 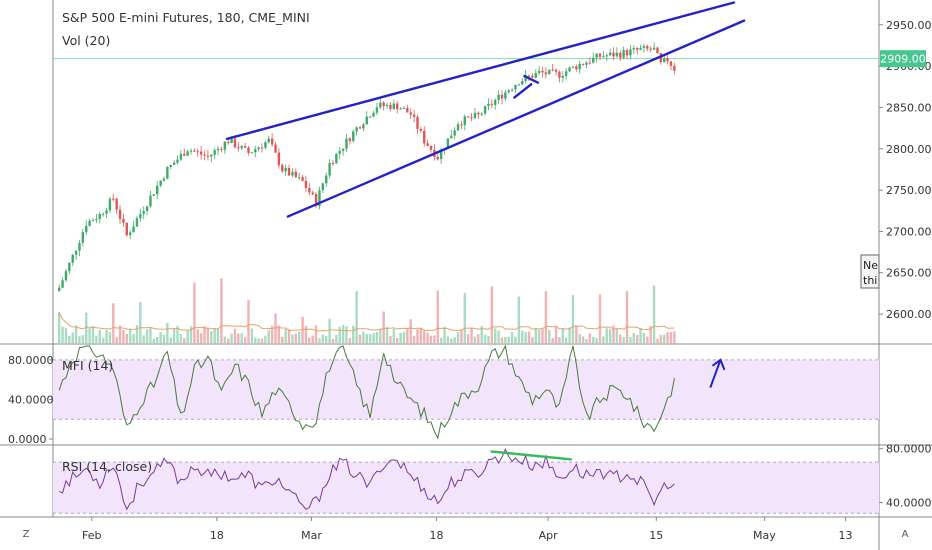 What do you see at coordinates (480, 71) in the screenshot?
I see `trendline-upper-wedge` at bounding box center [480, 71].